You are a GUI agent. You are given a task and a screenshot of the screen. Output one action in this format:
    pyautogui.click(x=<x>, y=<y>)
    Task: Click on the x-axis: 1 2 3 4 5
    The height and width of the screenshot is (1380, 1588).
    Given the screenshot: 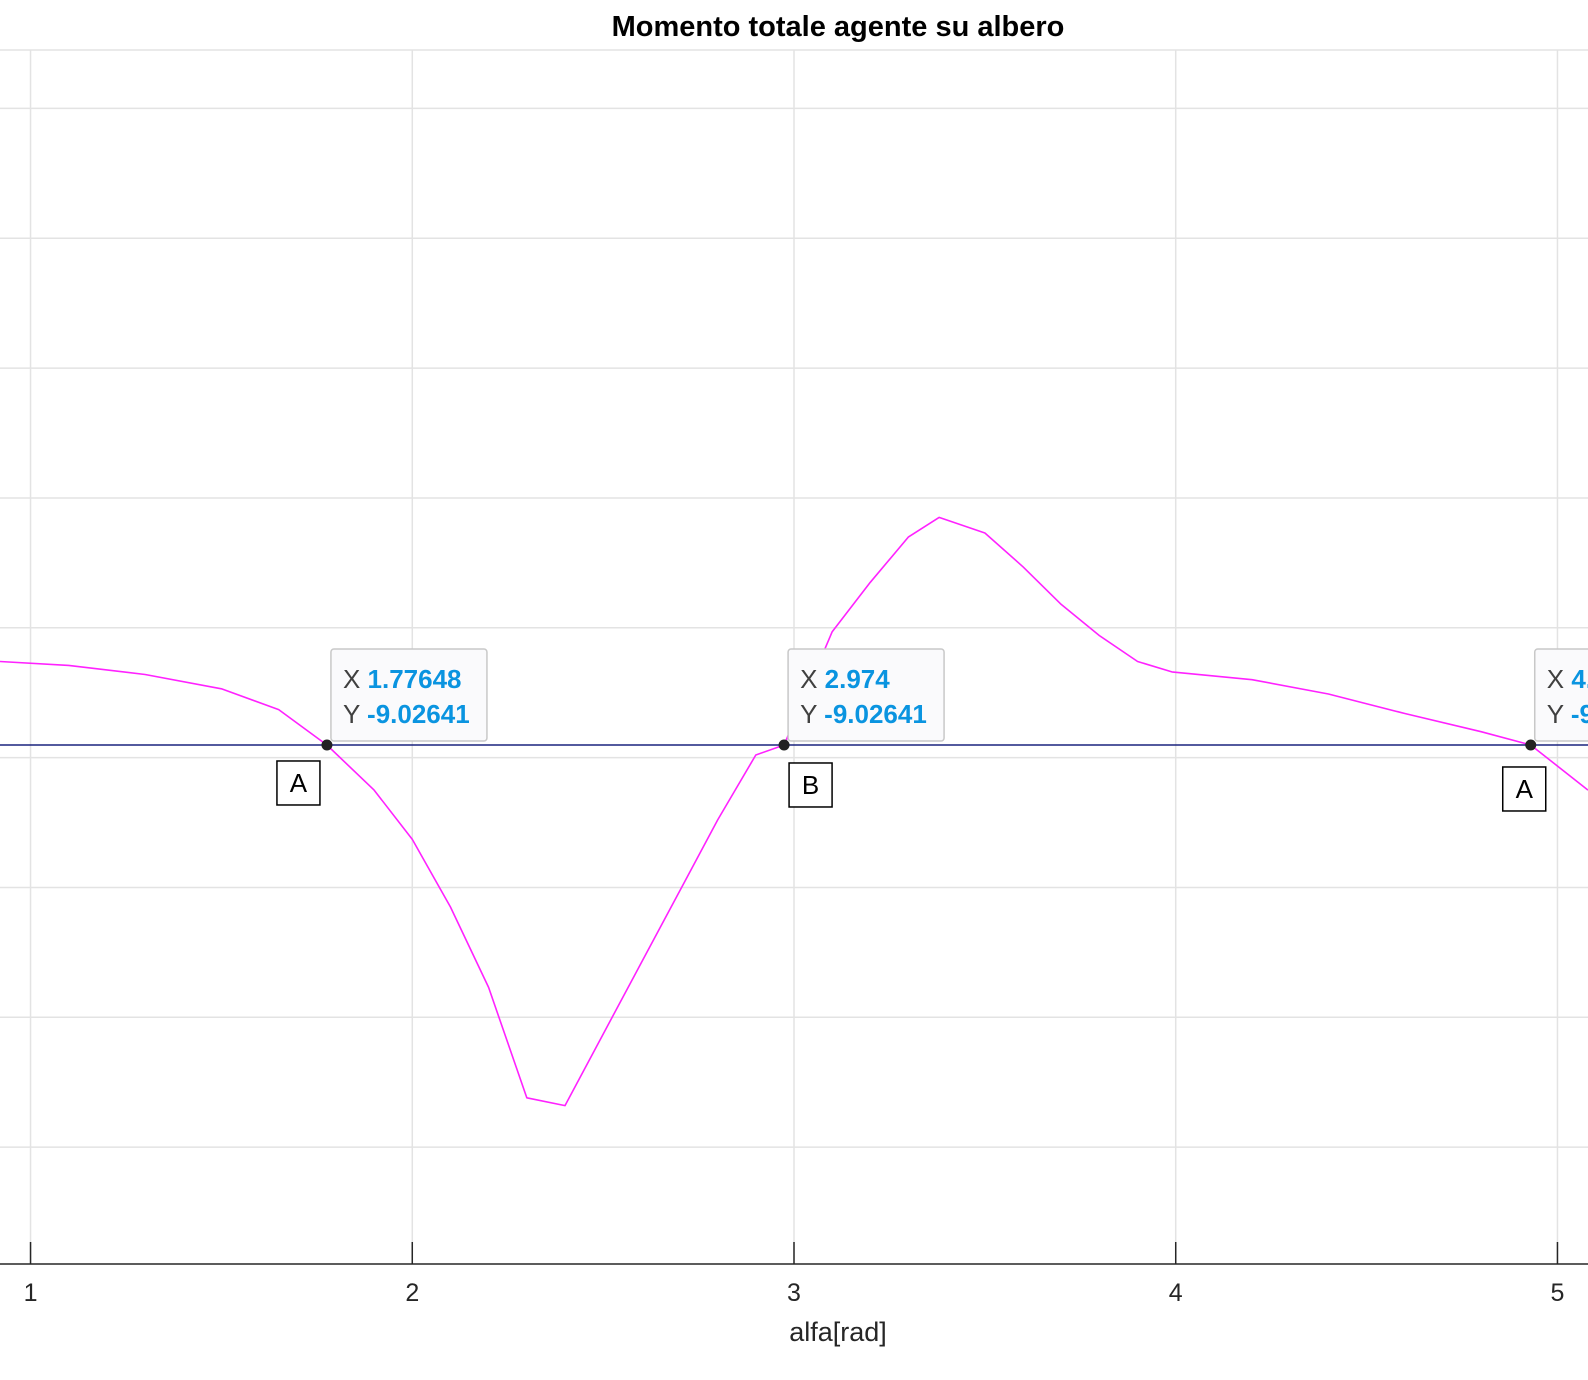 What is the action you would take?
    pyautogui.click(x=794, y=1274)
    